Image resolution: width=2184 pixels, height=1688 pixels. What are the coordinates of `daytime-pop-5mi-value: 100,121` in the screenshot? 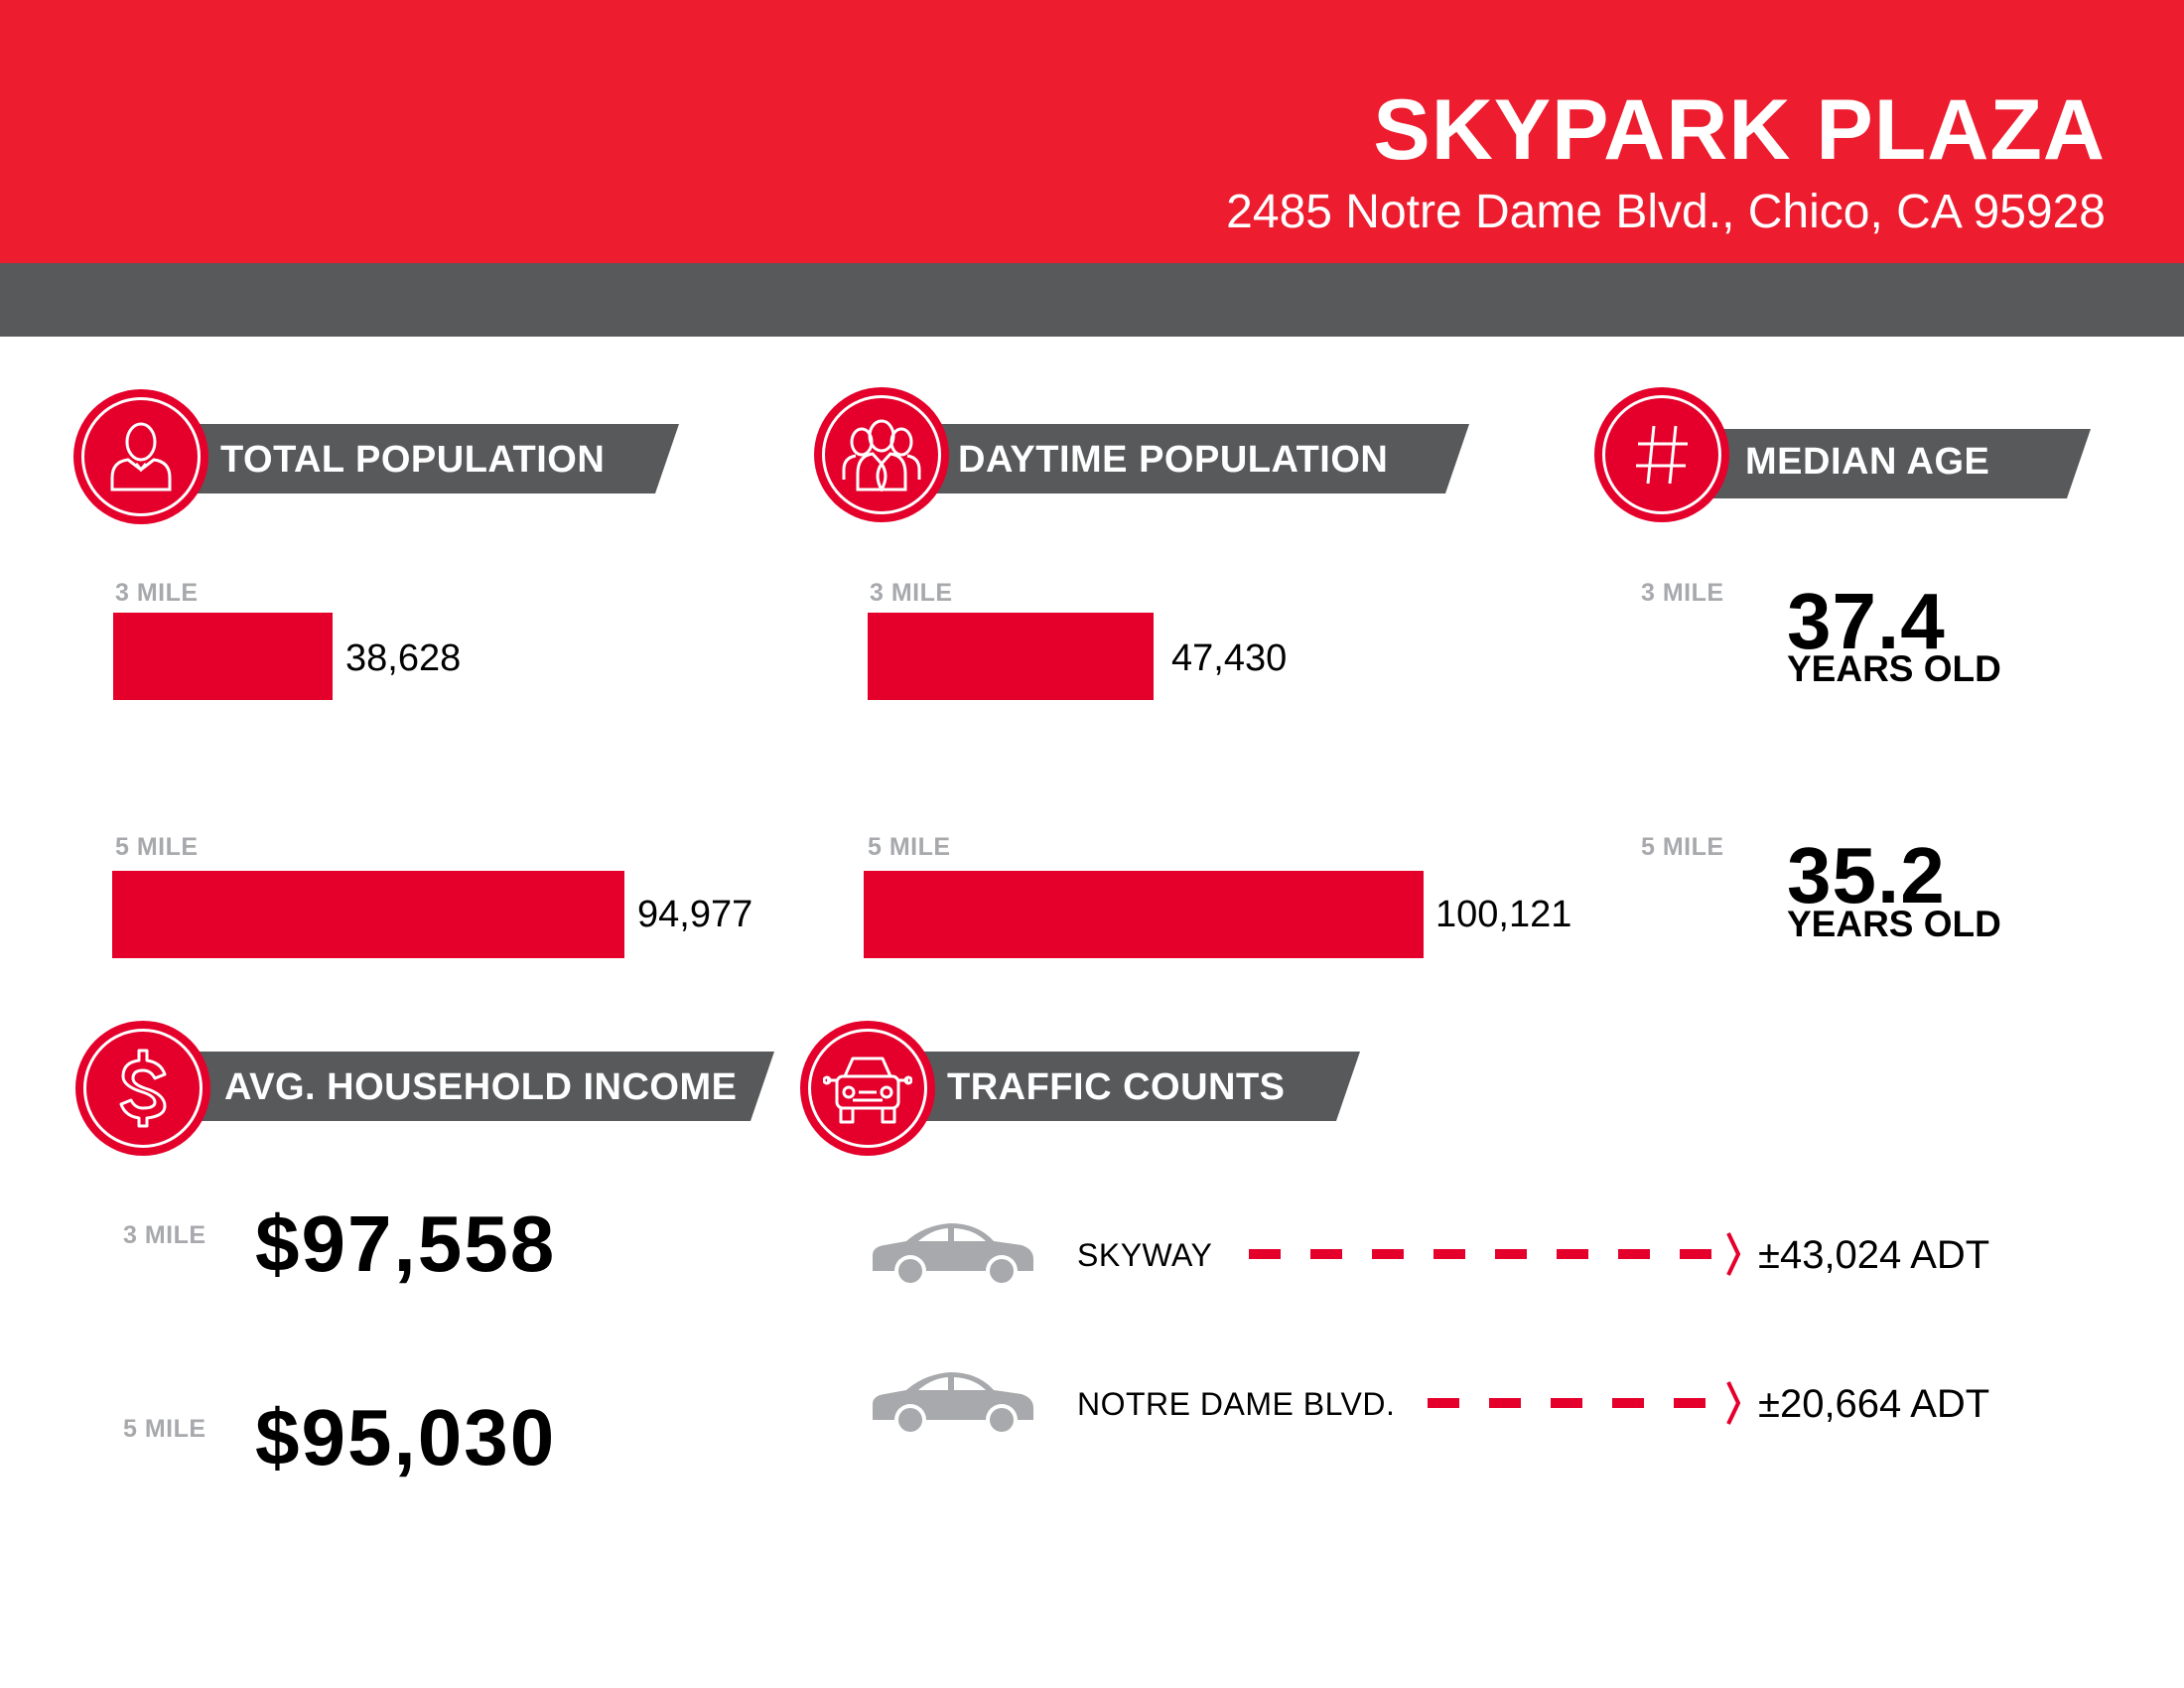 It's located at (1503, 914).